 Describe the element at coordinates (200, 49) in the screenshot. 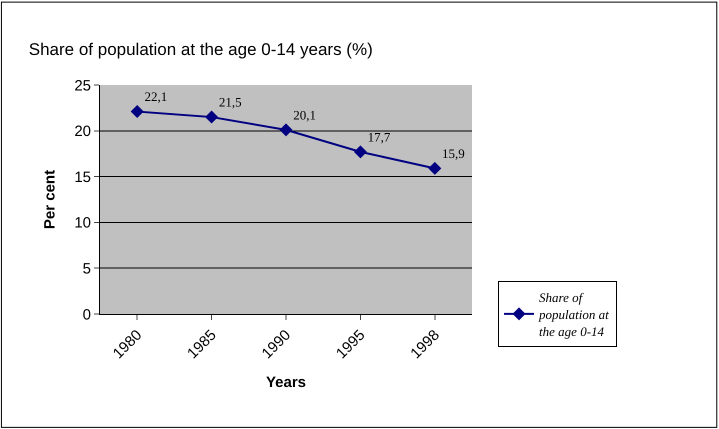

I see `chart-title: Share of population at the age 0-14 years (%)` at that location.